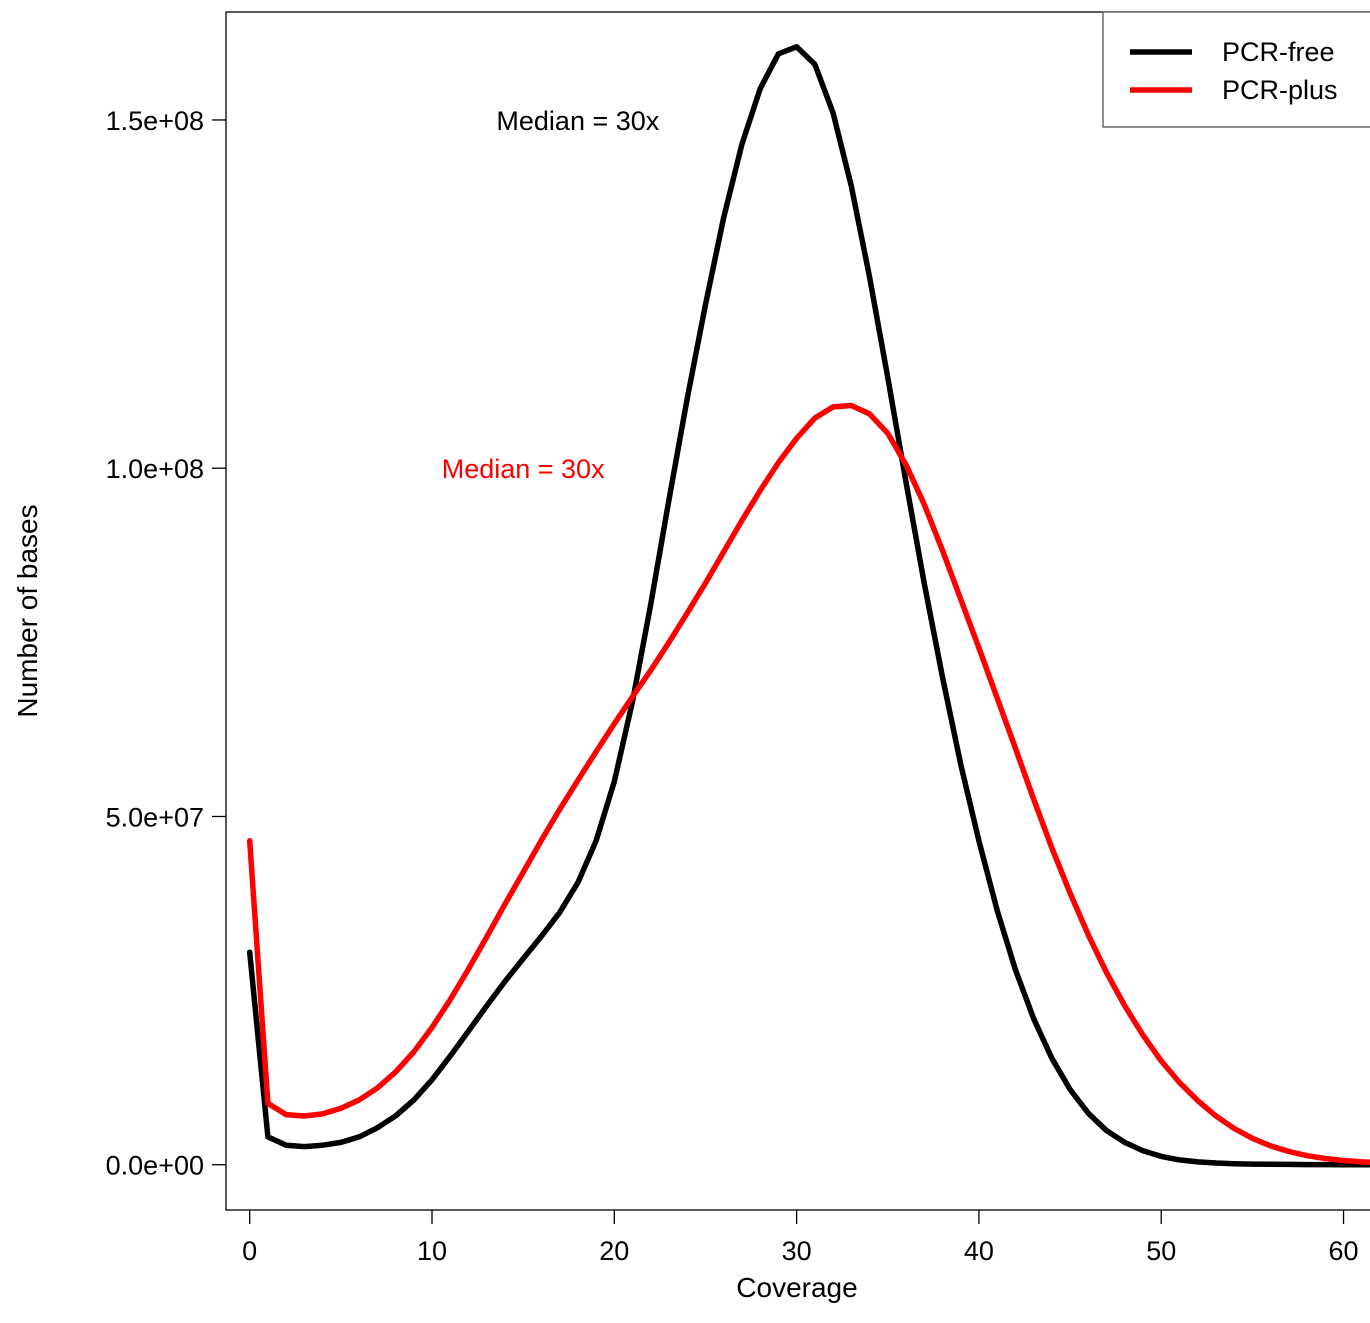  What do you see at coordinates (797, 1251) in the screenshot?
I see `x-tick-label: 30` at bounding box center [797, 1251].